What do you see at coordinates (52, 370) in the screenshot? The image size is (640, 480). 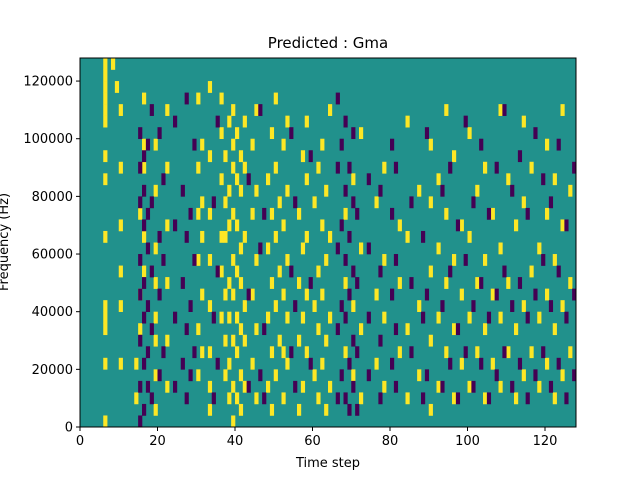 I see `y-tick-label: 20000` at bounding box center [52, 370].